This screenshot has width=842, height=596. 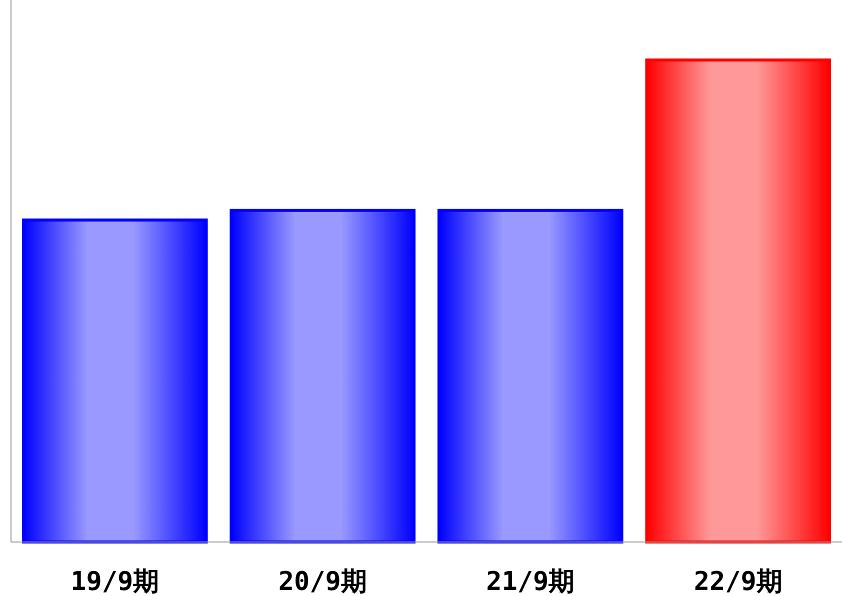 I want to click on x-tick-label: 21/9期, so click(x=530, y=581).